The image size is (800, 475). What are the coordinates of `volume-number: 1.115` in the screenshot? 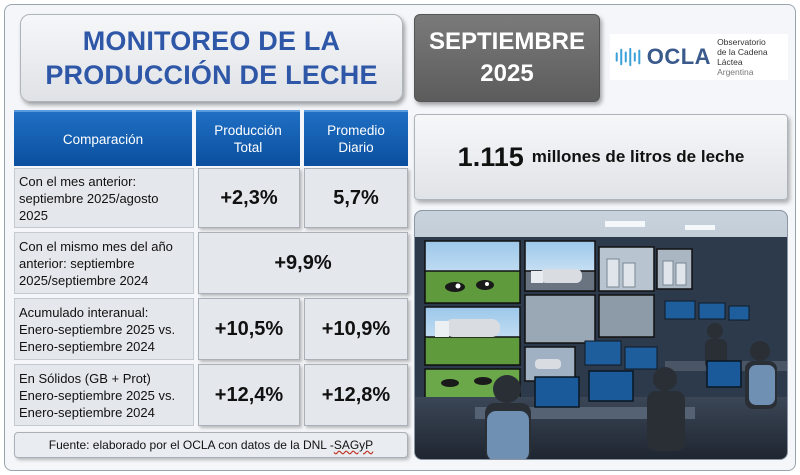 It's located at (490, 156).